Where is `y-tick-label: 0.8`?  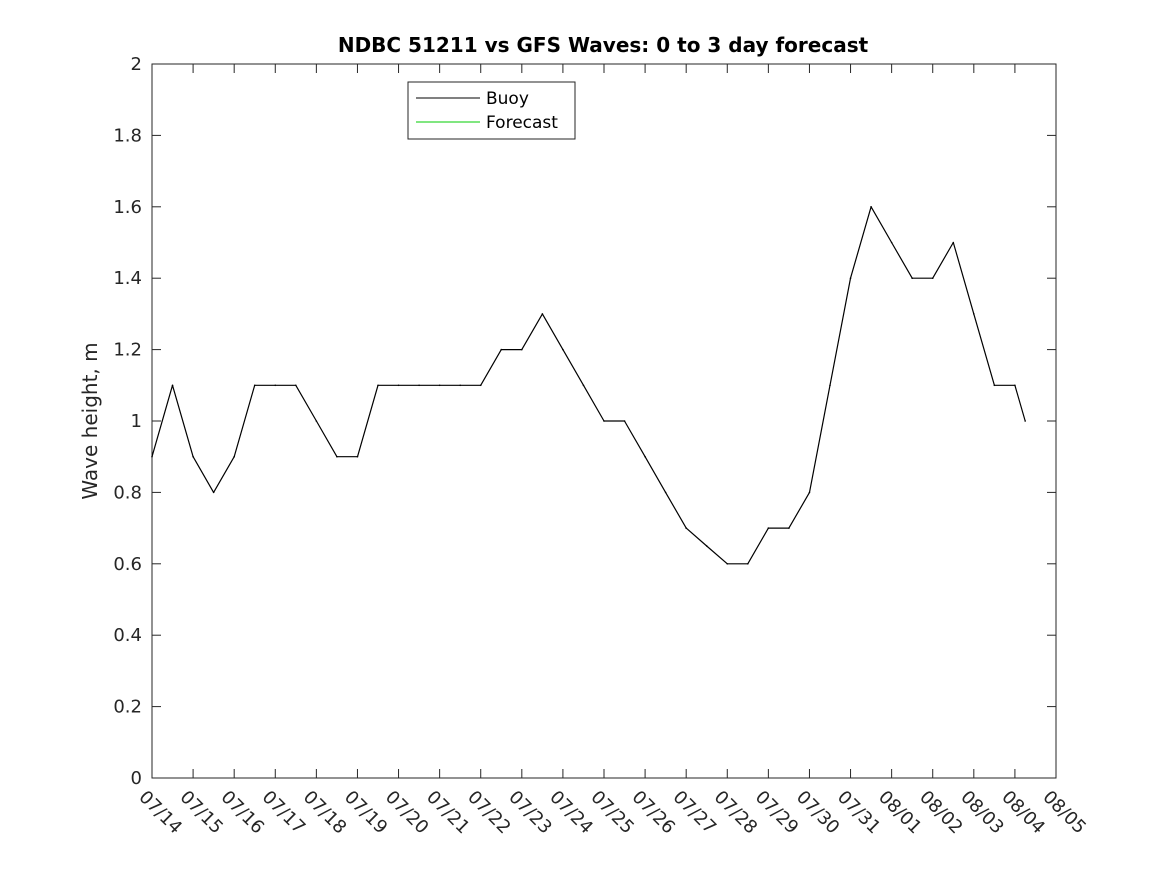
y-tick-label: 0.8 is located at coordinates (127, 492).